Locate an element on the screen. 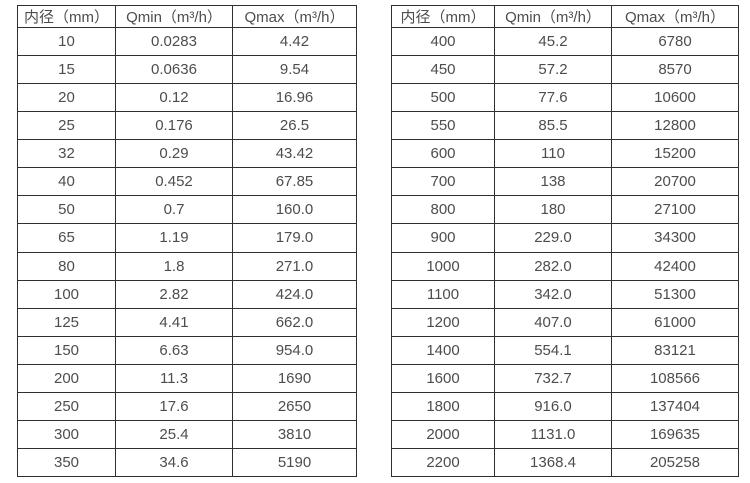 This screenshot has width=750, height=483. table-cell: 916.0 is located at coordinates (553, 406).